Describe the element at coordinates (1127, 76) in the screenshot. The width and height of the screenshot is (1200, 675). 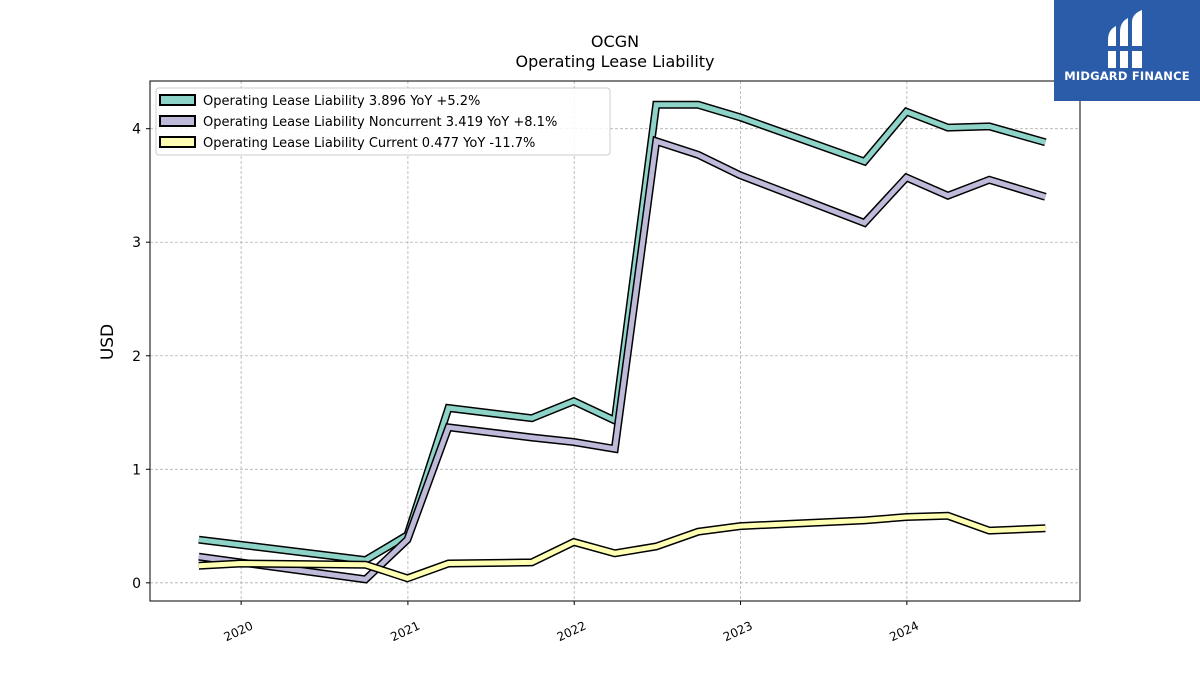
I see `brand-name: MIDGARD FINANCE` at that location.